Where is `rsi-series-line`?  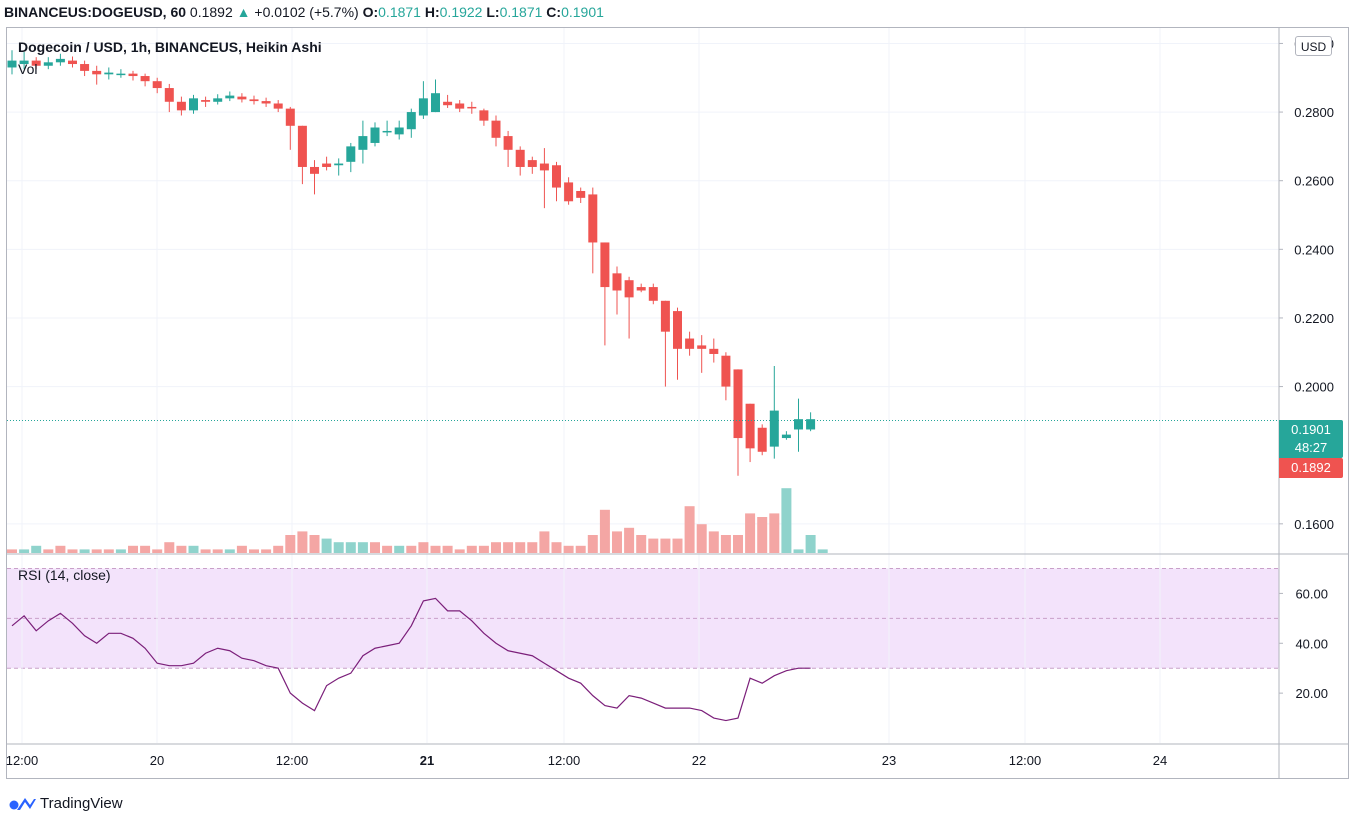
rsi-series-line is located at coordinates (411, 659).